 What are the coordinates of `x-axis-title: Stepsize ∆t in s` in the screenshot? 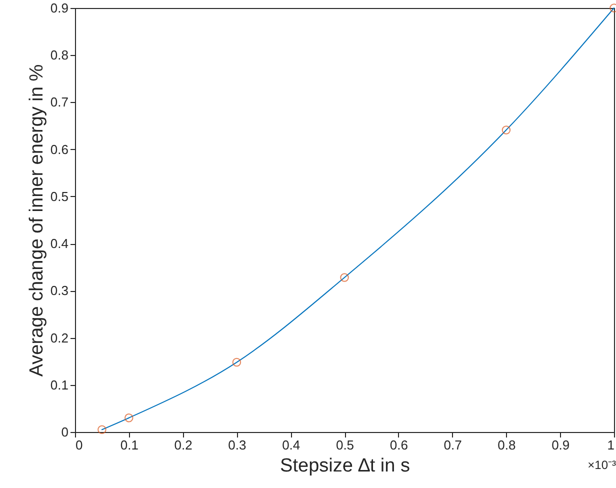 It's located at (345, 466).